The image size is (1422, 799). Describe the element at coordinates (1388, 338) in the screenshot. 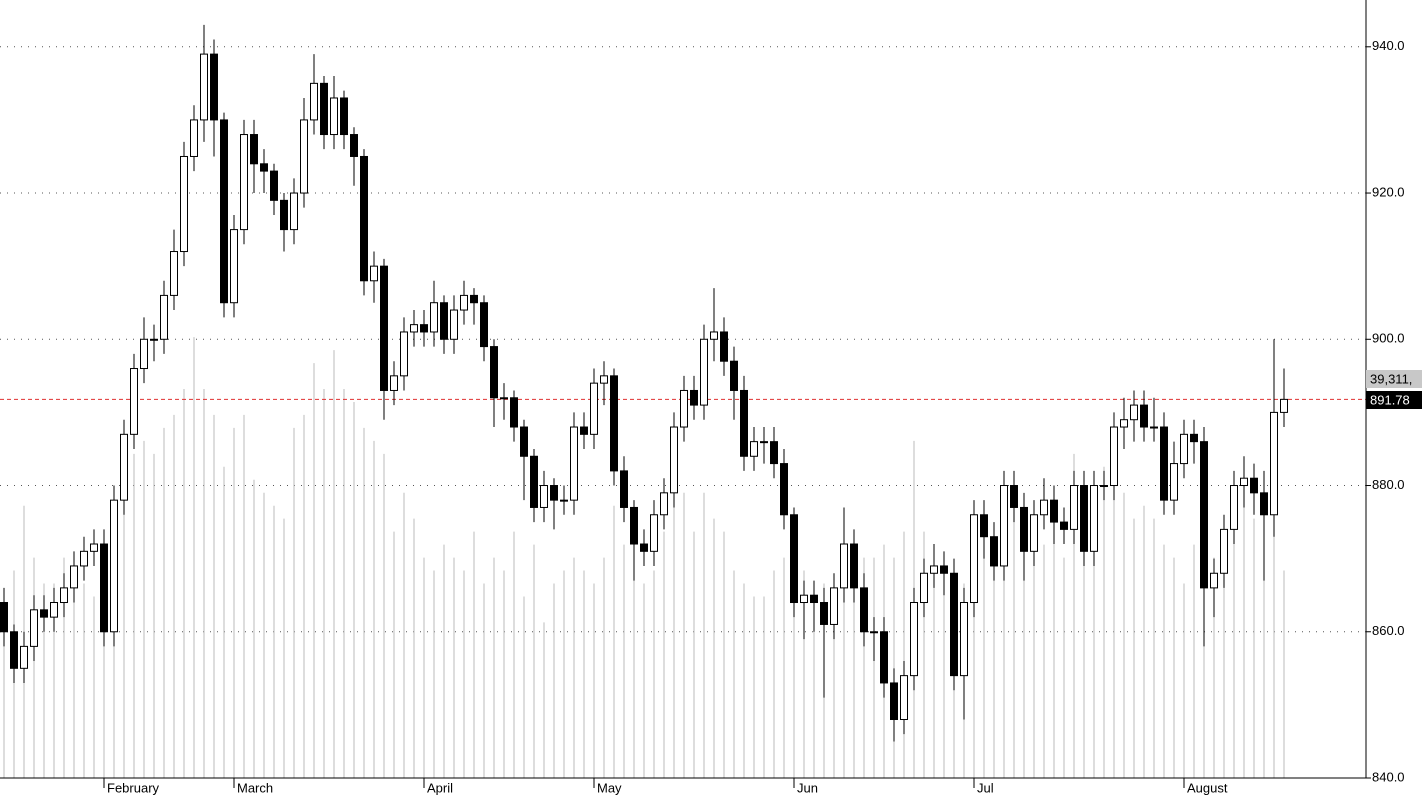

I see `y-tick-label: 900.0` at that location.